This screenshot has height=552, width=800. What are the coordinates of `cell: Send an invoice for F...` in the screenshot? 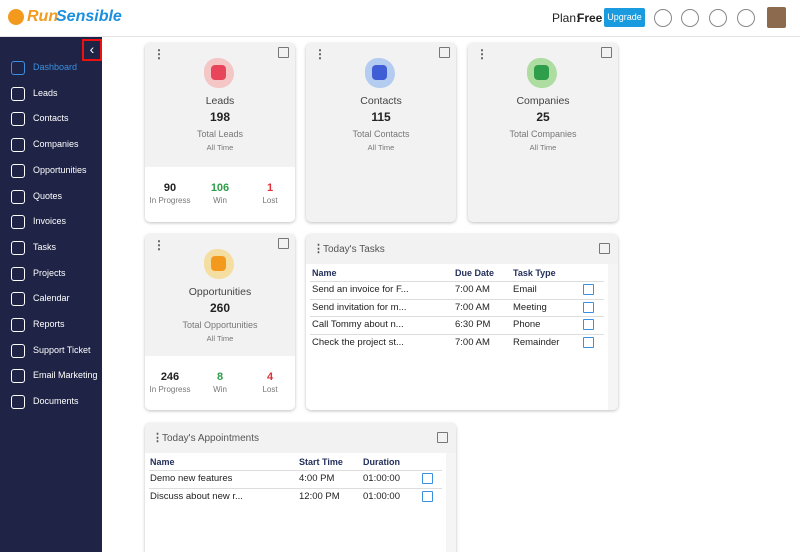 It's located at (360, 289).